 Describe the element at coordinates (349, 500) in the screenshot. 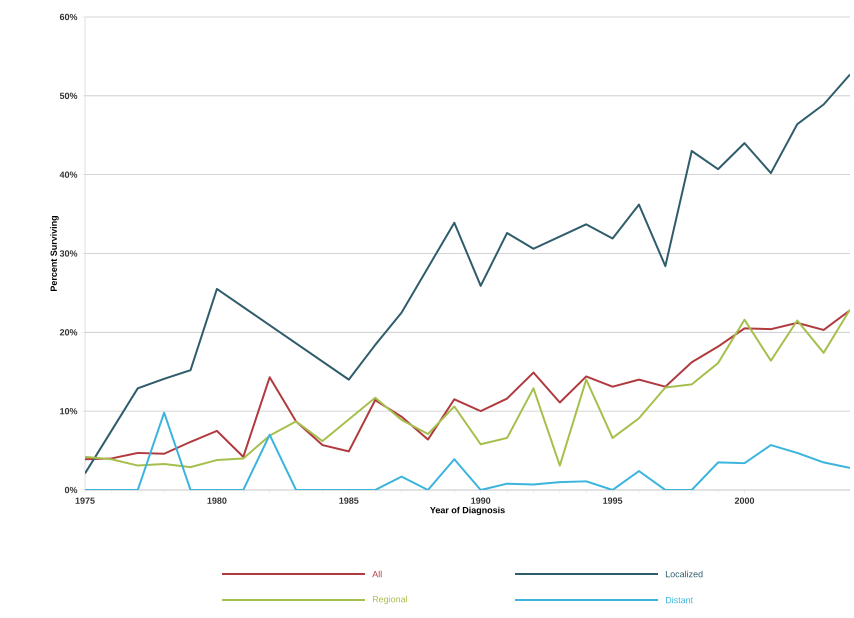

I see `x-tick-label: 1985` at that location.